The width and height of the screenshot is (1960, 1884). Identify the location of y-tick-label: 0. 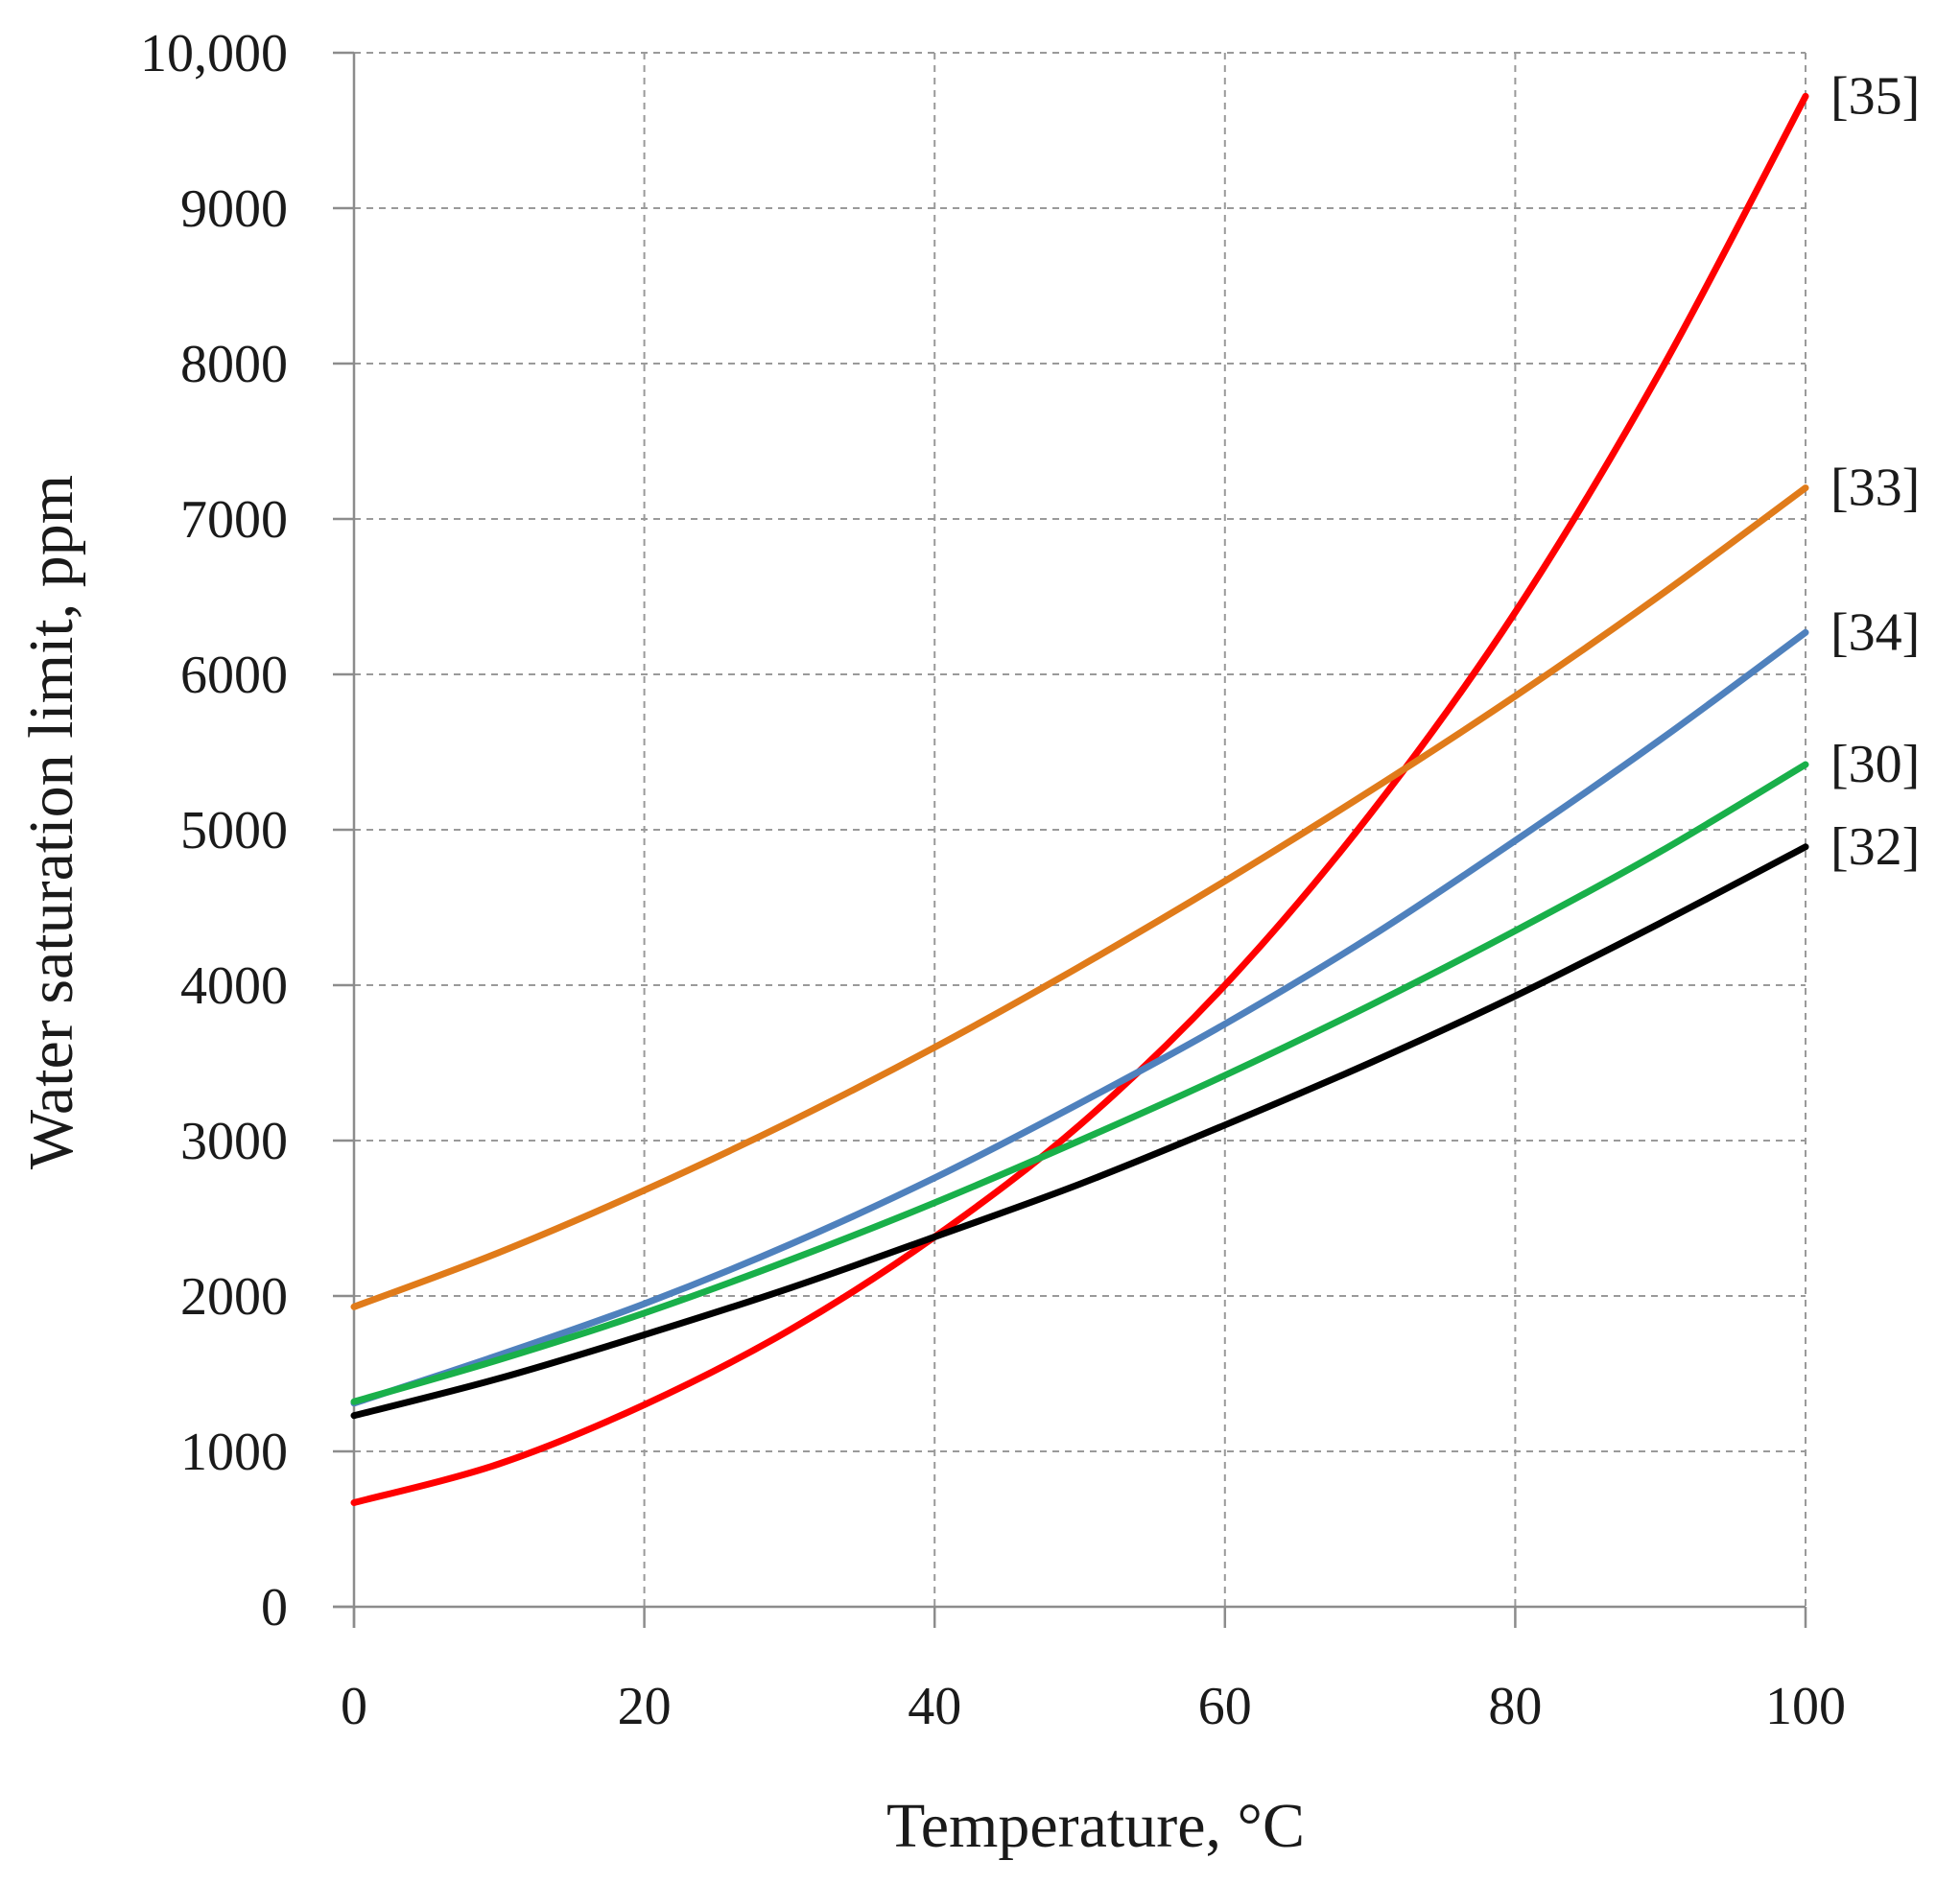
(274, 1607).